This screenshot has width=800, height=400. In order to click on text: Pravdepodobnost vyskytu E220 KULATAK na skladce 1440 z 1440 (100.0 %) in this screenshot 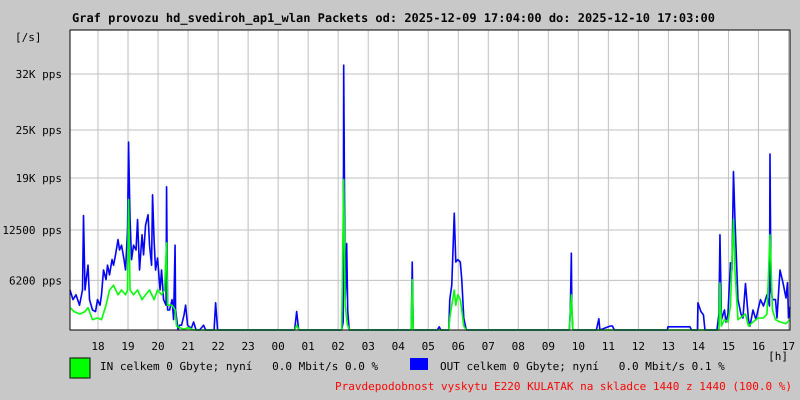, I will do `click(563, 386)`.